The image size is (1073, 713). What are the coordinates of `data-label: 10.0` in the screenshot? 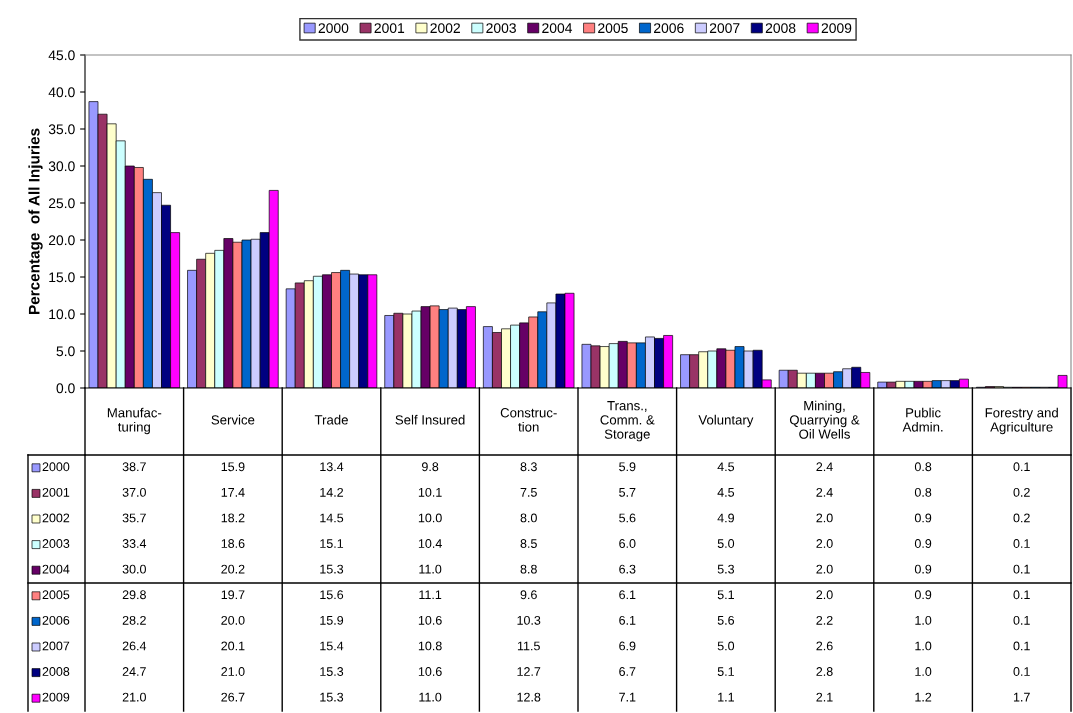 It's located at (430, 518).